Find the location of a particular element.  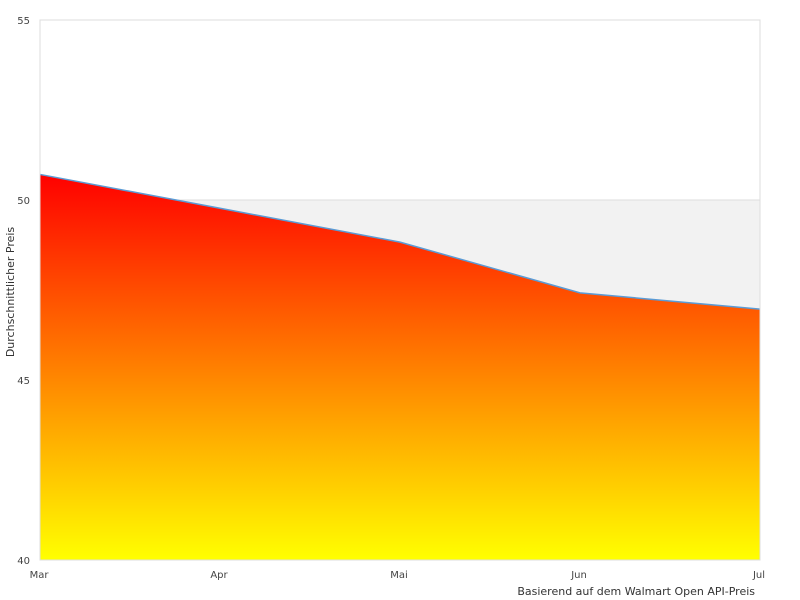

y-tick-label: 50 is located at coordinates (23, 201).